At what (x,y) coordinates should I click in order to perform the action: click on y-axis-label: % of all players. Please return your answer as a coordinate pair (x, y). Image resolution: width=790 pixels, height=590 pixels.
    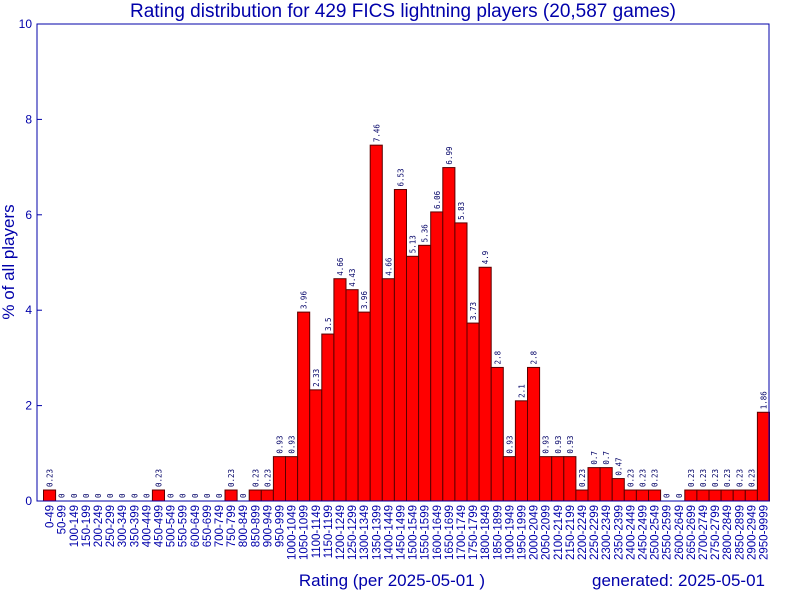
    Looking at the image, I should click on (9, 261).